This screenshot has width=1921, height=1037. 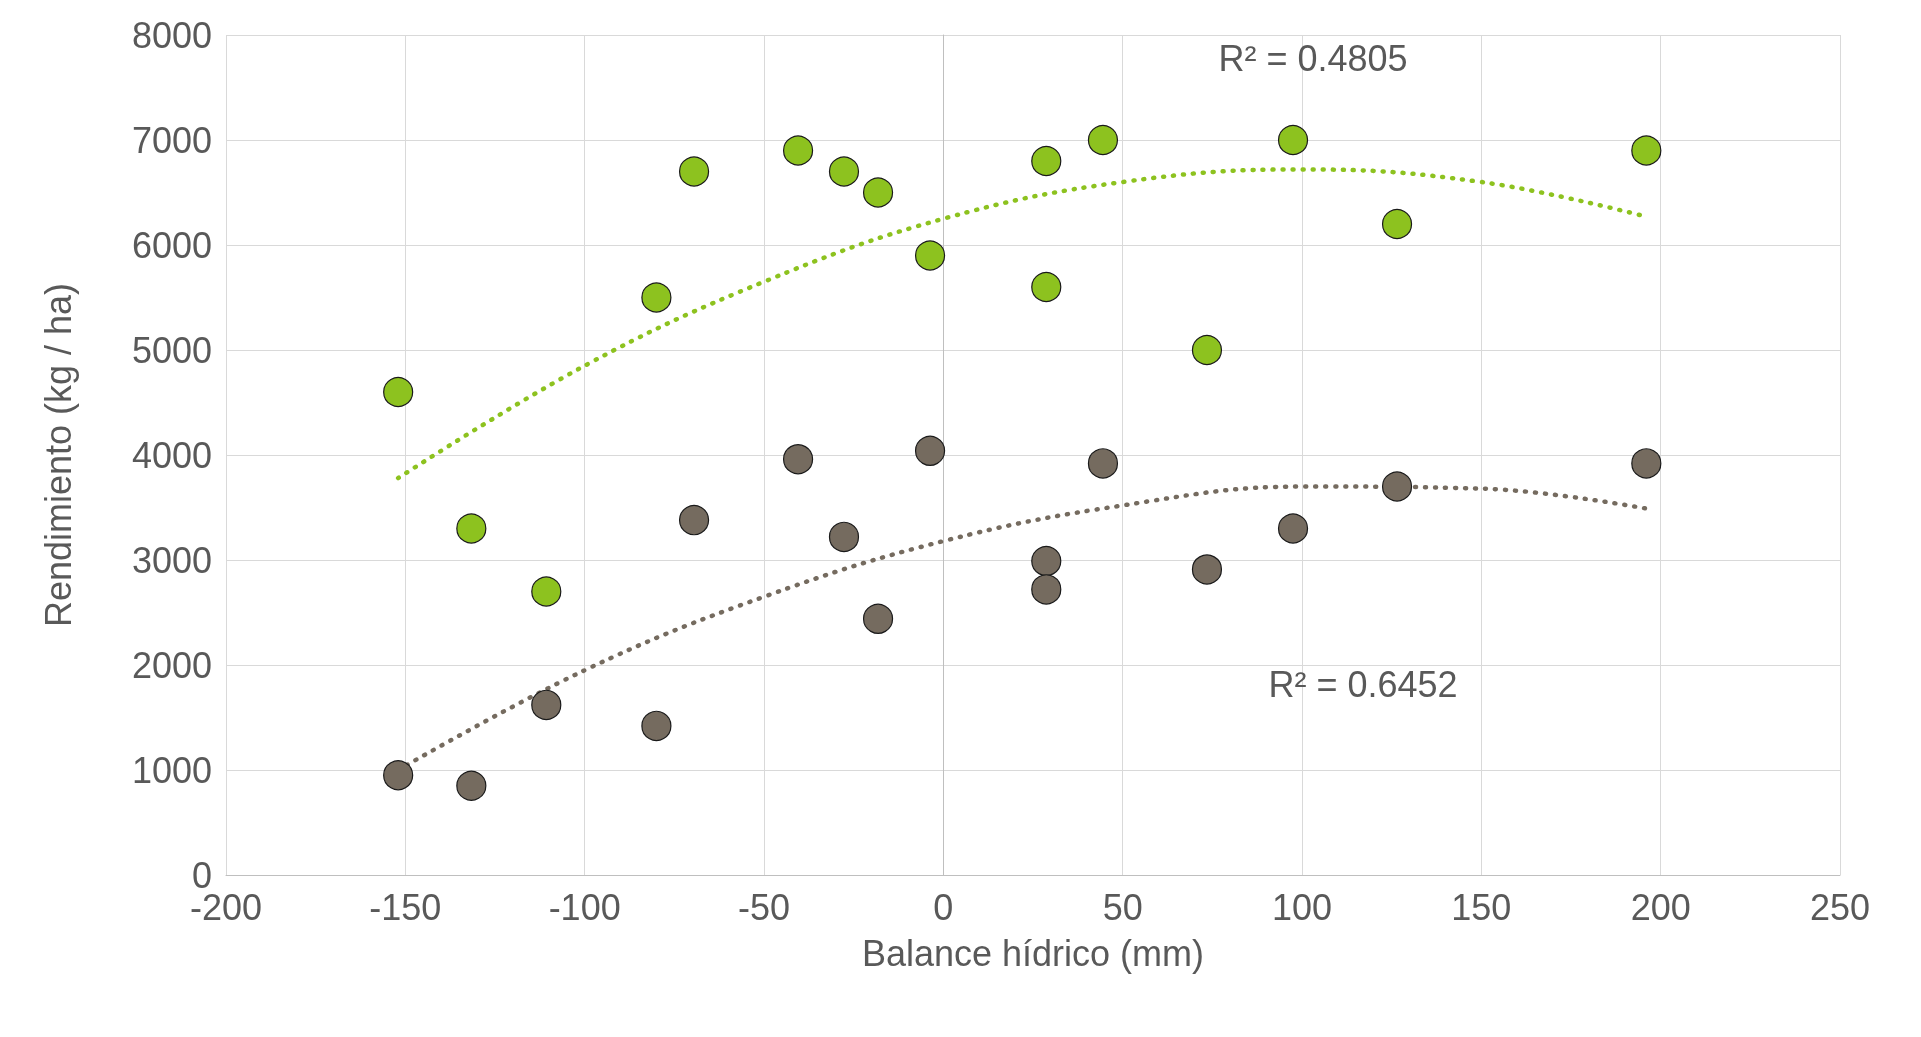 I want to click on y-axis-title: Rendimiento (kg / ha), so click(x=58, y=455).